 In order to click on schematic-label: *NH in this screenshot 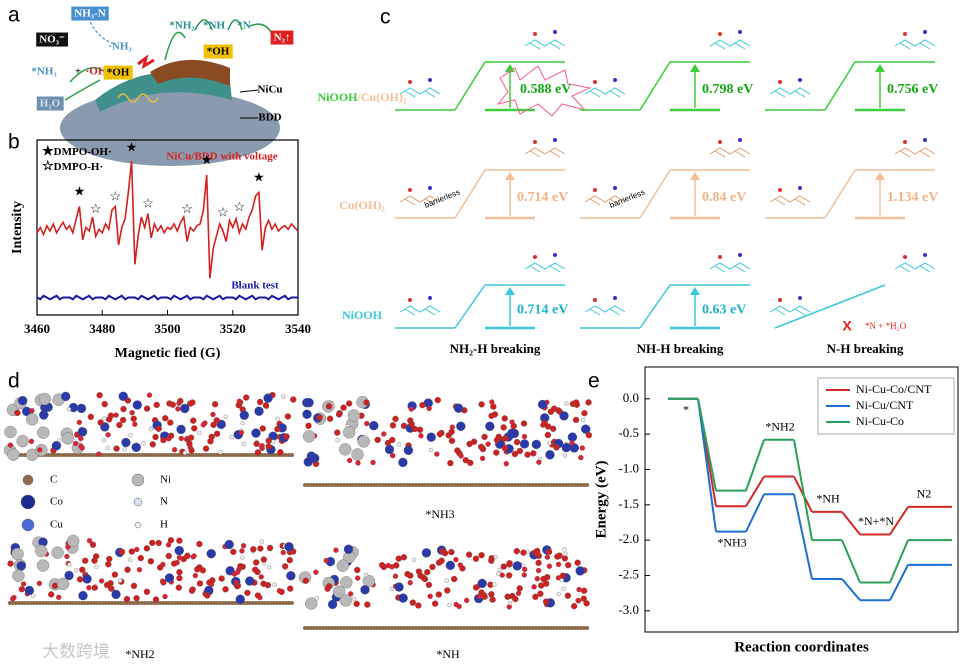, I will do `click(214, 26)`.